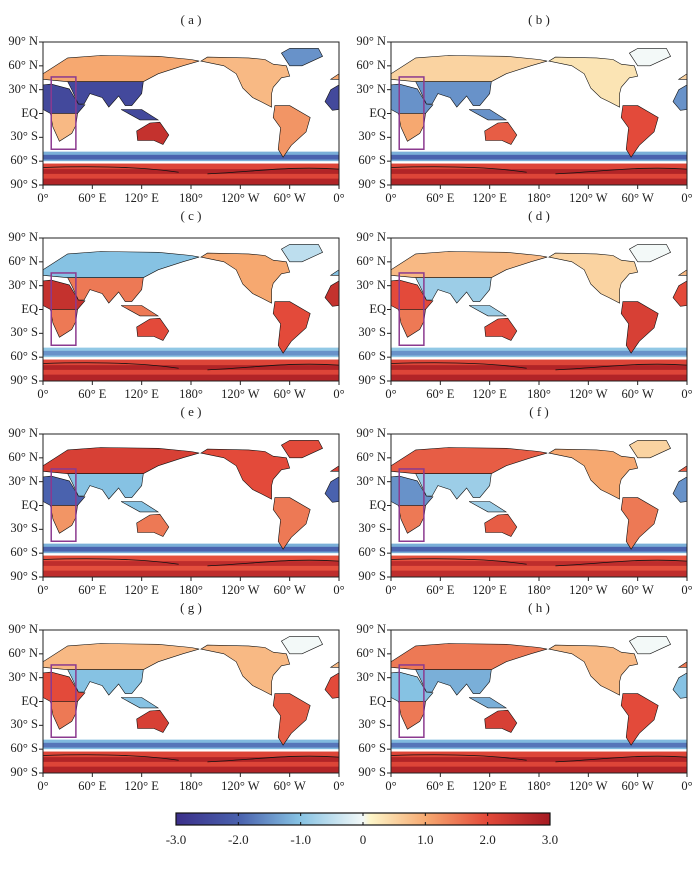 The height and width of the screenshot is (869, 700). Describe the element at coordinates (539, 19) in the screenshot. I see `panel-label: ( b )` at that location.